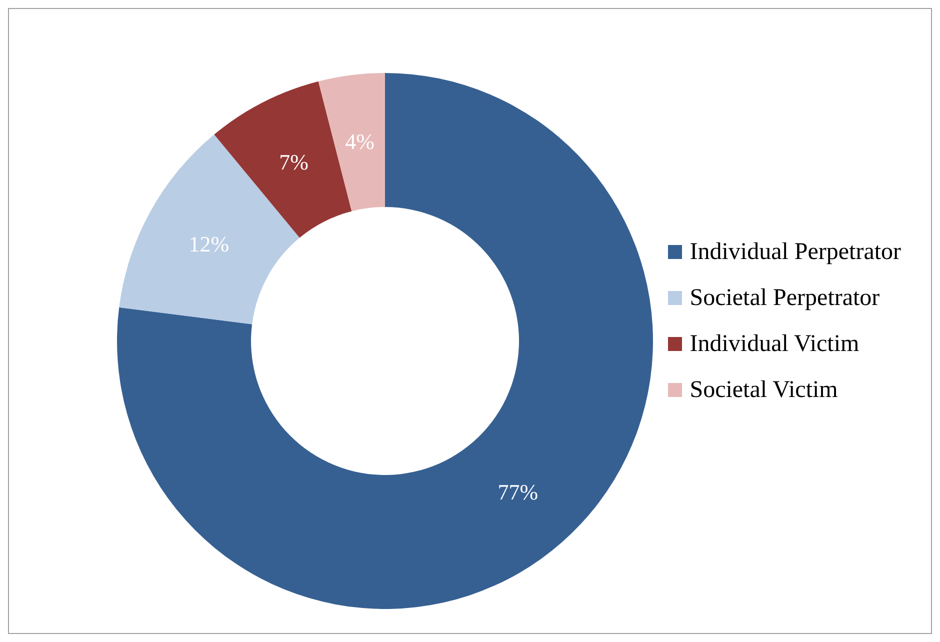 The width and height of the screenshot is (940, 642). Describe the element at coordinates (764, 390) in the screenshot. I see `legend-label: Societal Victim` at that location.